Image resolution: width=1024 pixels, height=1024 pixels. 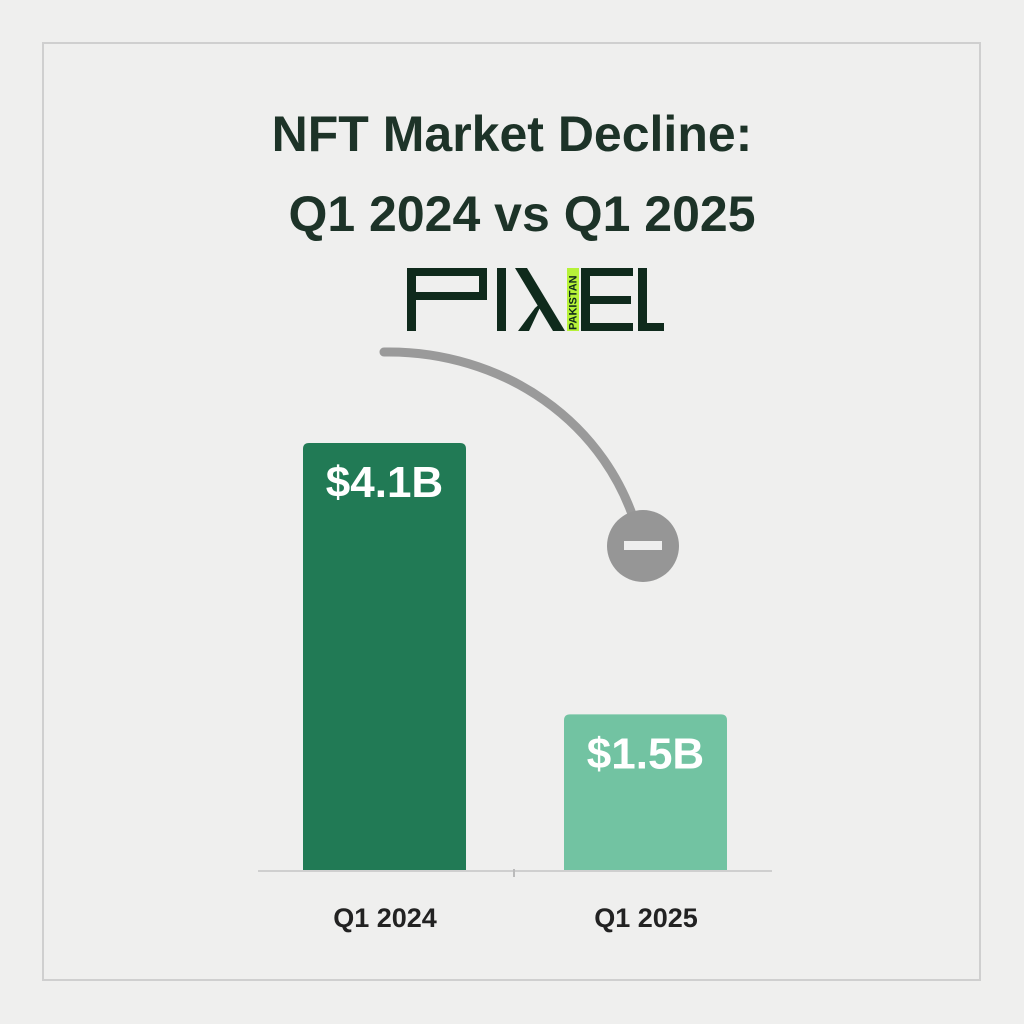 I want to click on x-tick-label: Q1 2024, so click(x=385, y=918).